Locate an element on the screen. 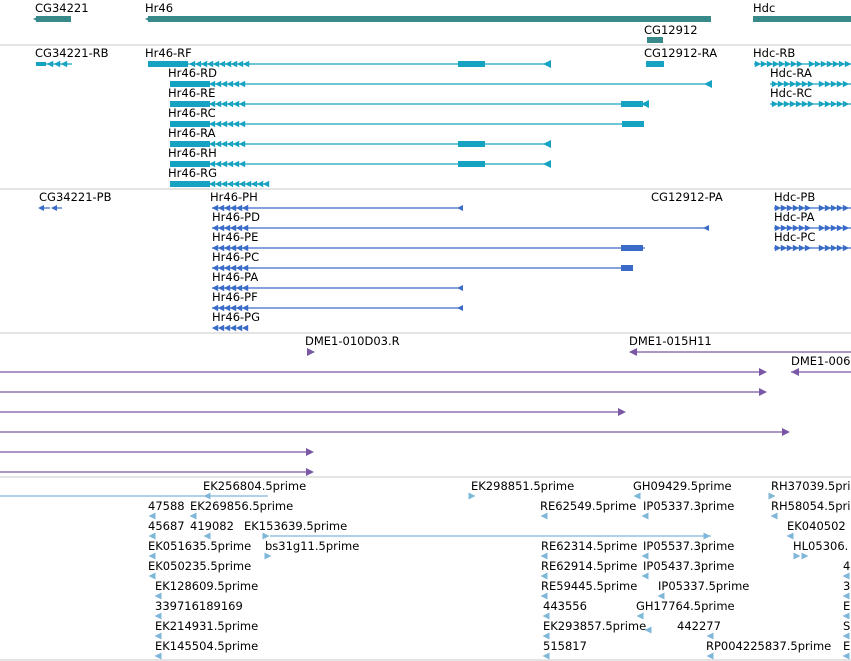 Image resolution: width=851 pixels, height=661 pixels. transcript-label: Hdc-RC is located at coordinates (791, 93).